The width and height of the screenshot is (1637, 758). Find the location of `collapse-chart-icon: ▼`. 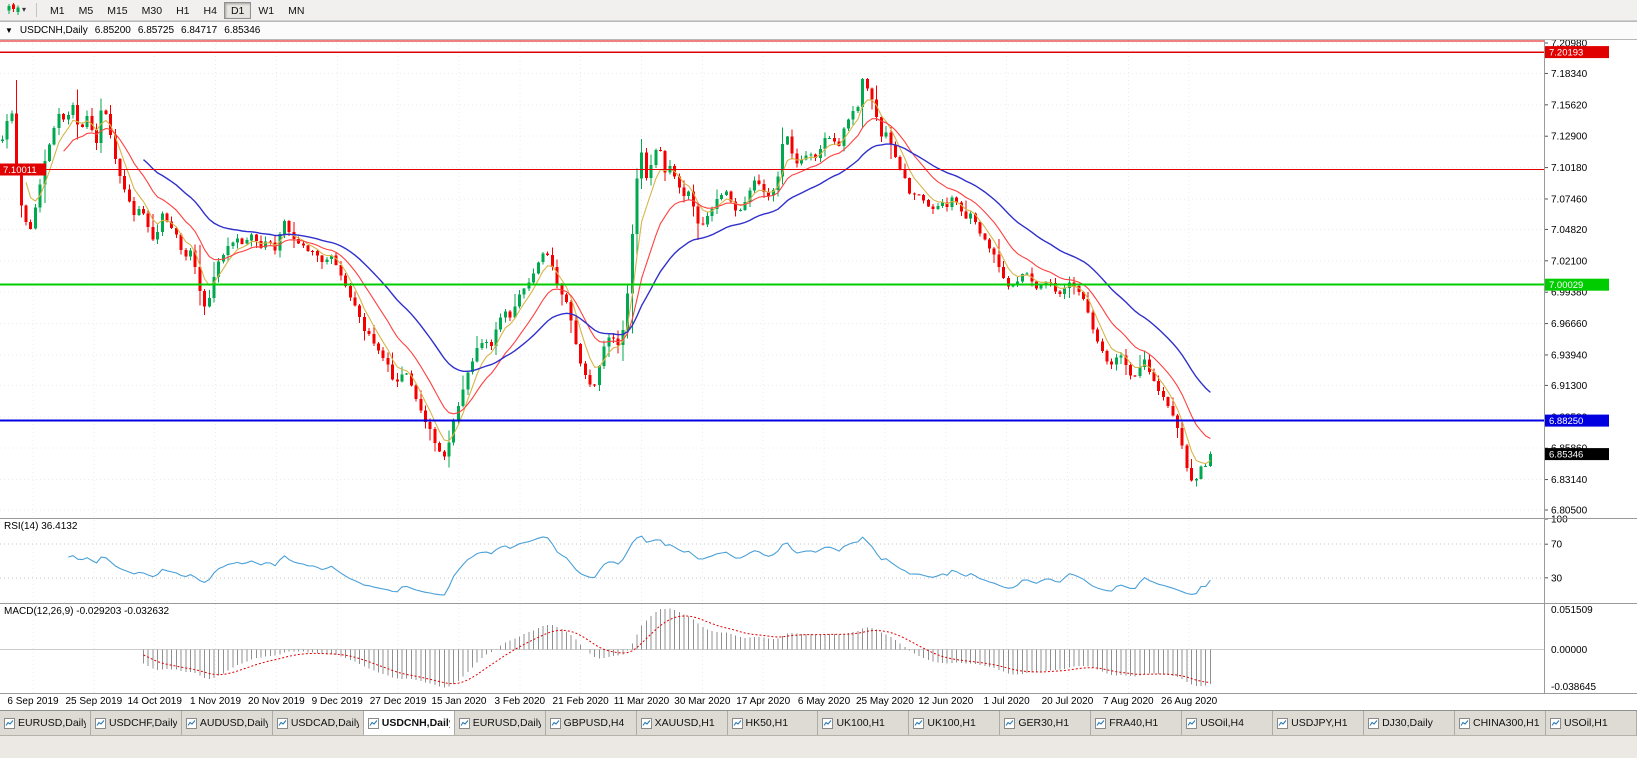

collapse-chart-icon: ▼ is located at coordinates (9, 30).